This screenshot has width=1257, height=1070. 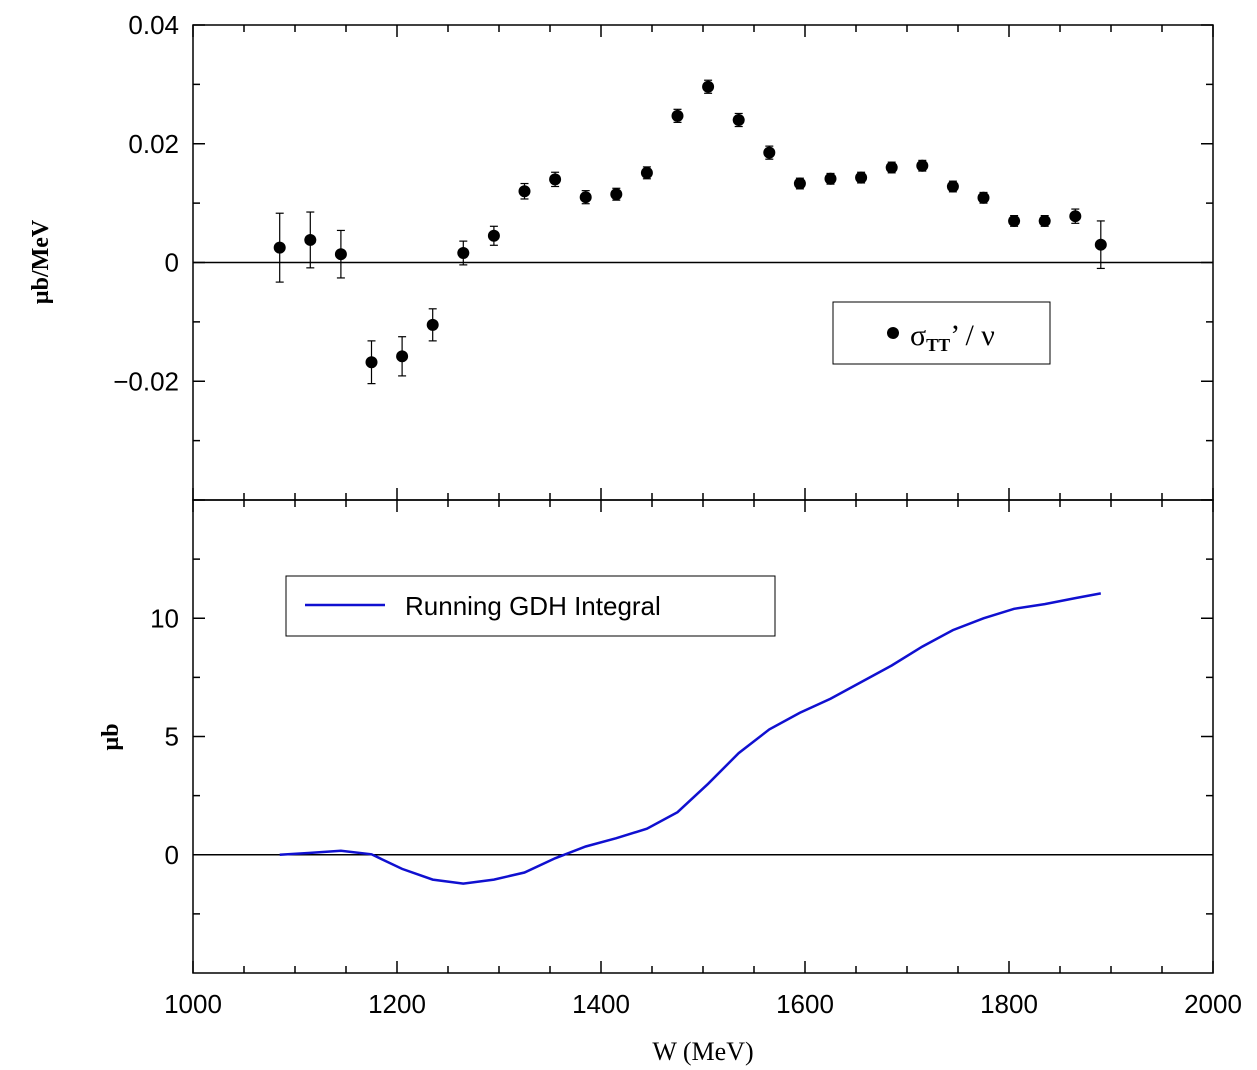 I want to click on bottom-y-axis-title: µb, so click(x=111, y=736).